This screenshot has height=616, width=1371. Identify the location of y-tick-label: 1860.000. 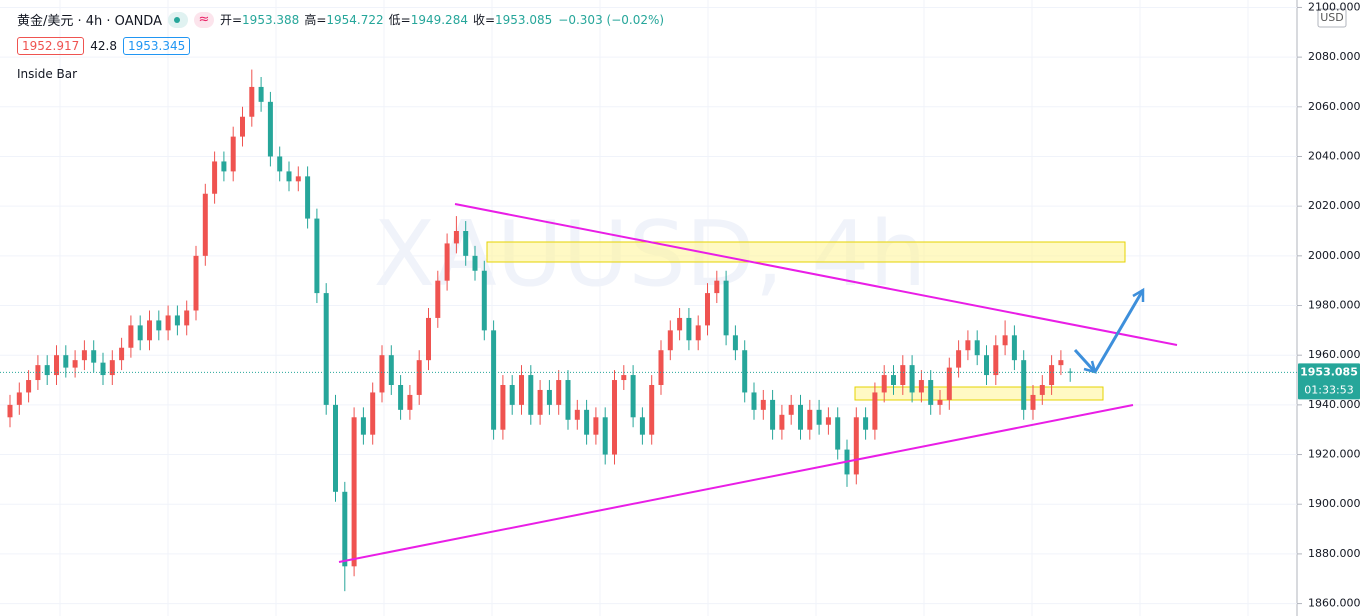
(1334, 603).